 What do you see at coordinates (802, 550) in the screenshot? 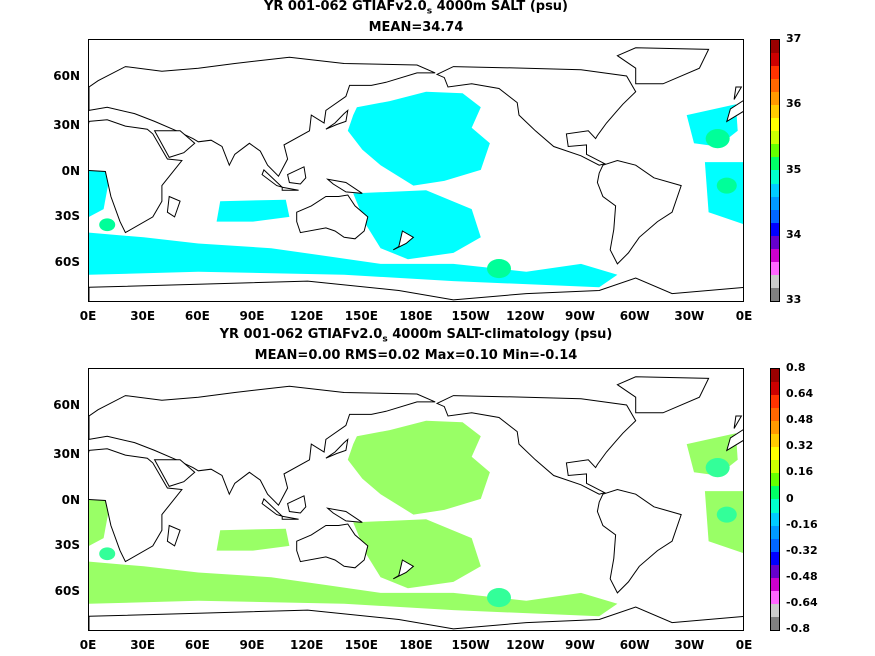
I see `colorbar-label: -0.32` at bounding box center [802, 550].